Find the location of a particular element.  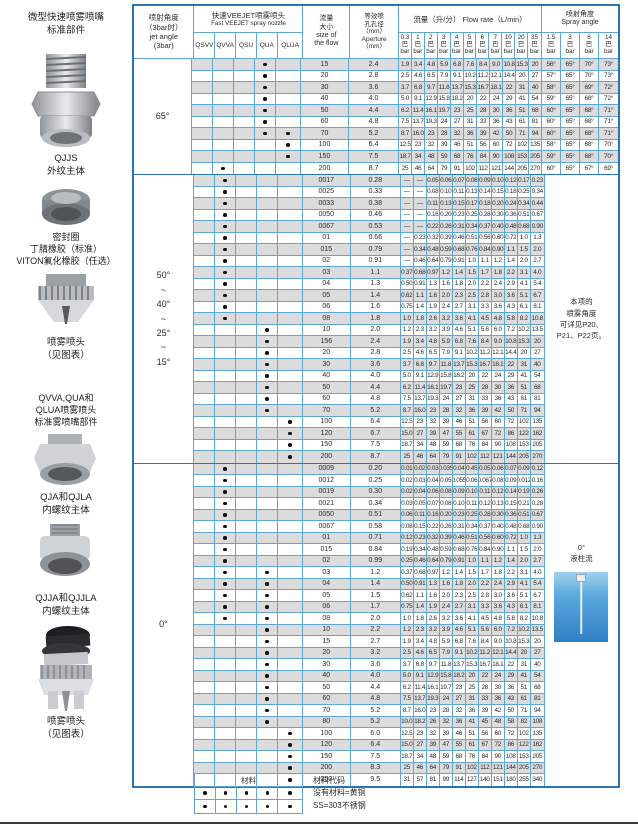

table-row: 06 1.7 0.75 1.4 1.9 2.4 2.7 3.1 3.3 3.6 4.3 6.1 8.1 is located at coordinates (368, 607).